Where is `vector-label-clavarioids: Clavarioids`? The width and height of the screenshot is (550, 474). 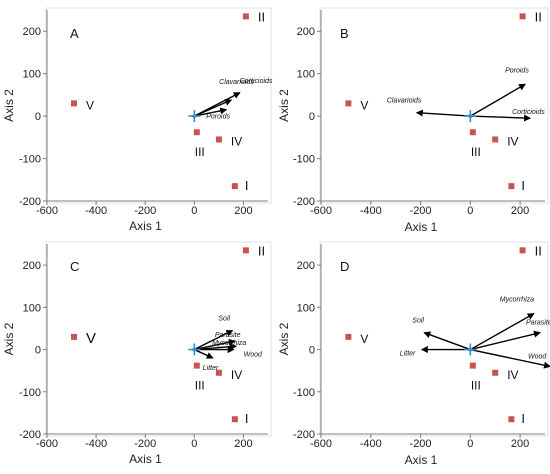 vector-label-clavarioids: Clavarioids is located at coordinates (236, 82).